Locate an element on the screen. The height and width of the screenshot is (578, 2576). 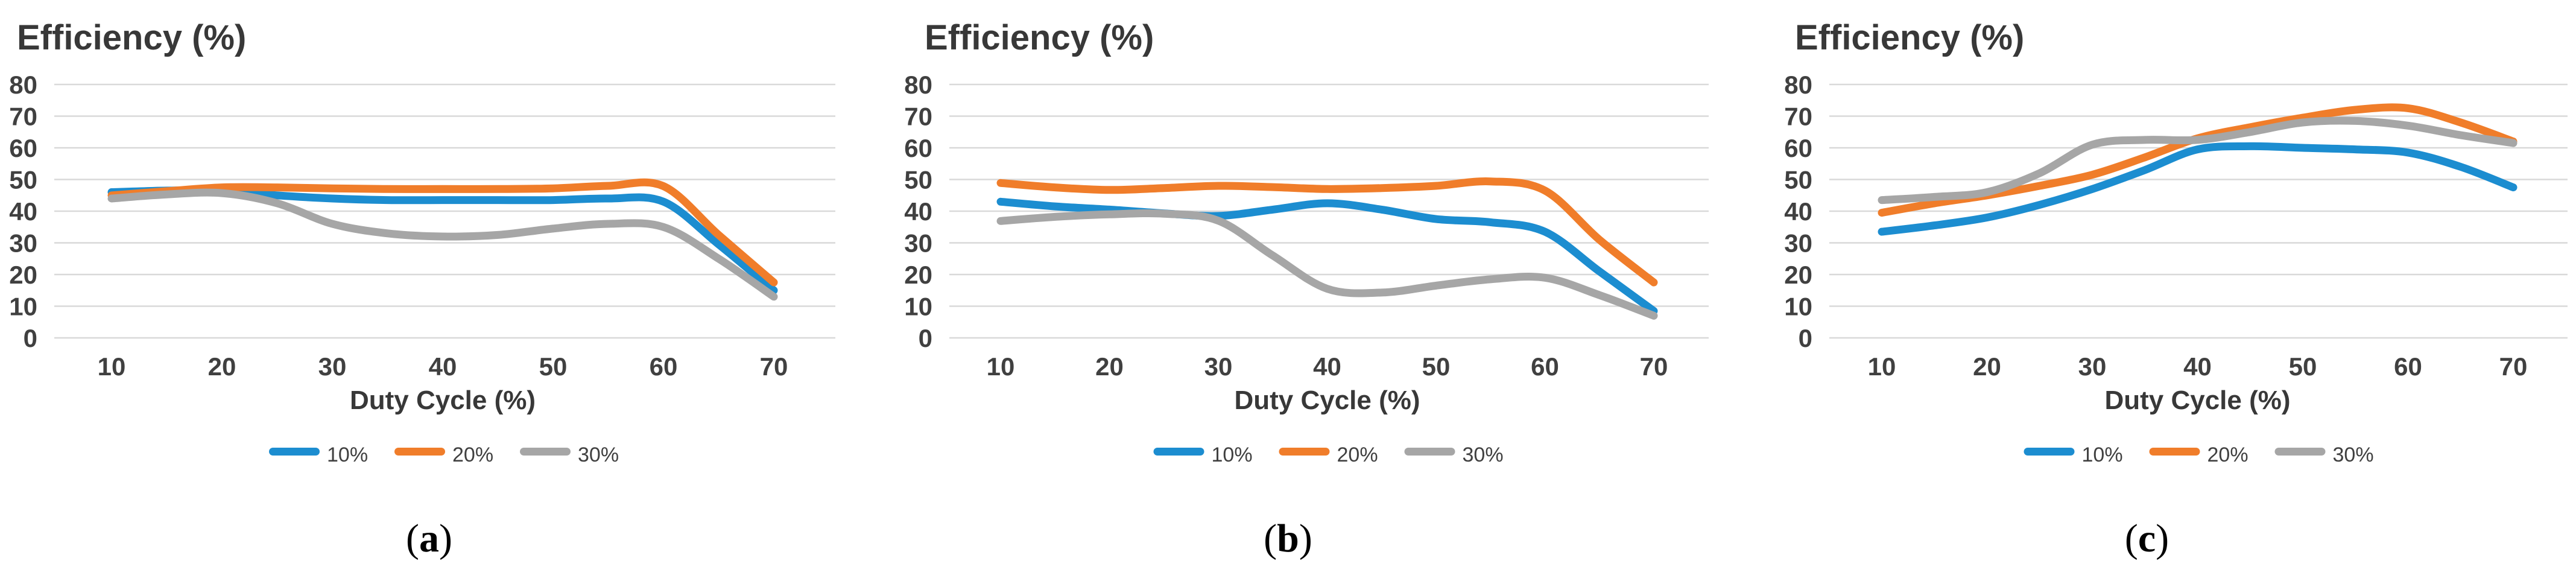
caption-letter: c is located at coordinates (2147, 538).